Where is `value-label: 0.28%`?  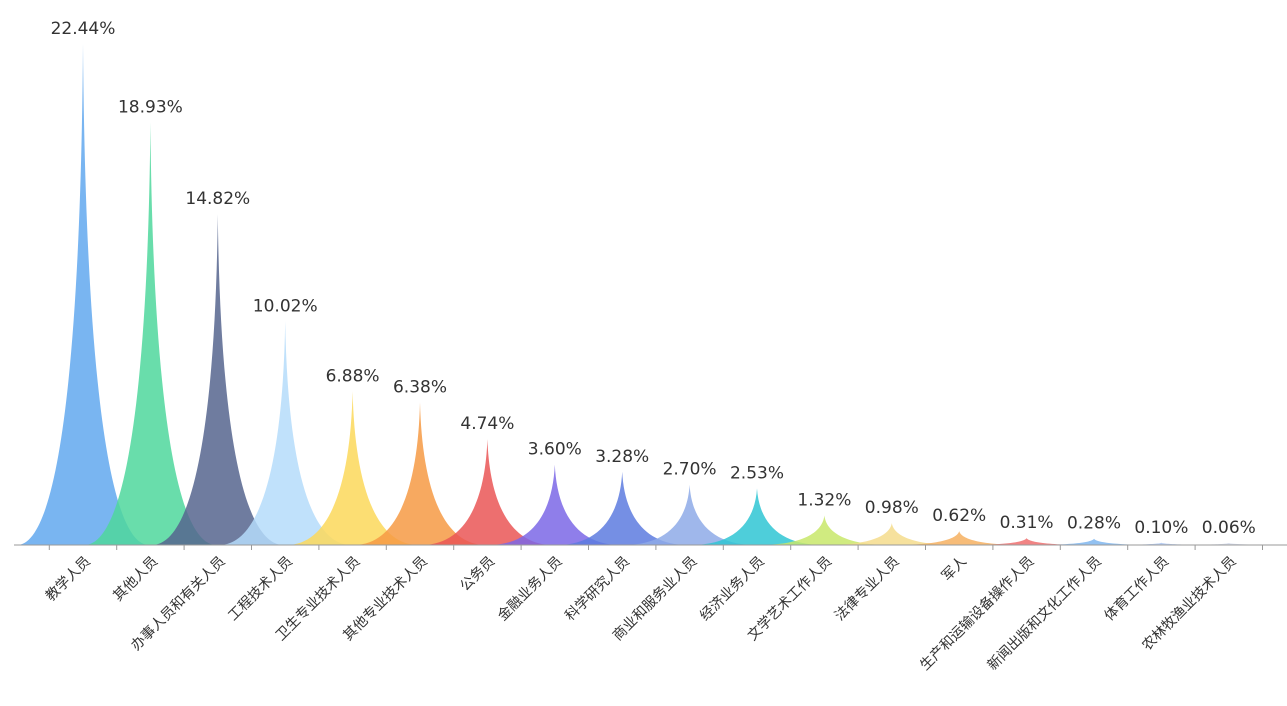 value-label: 0.28% is located at coordinates (1094, 524).